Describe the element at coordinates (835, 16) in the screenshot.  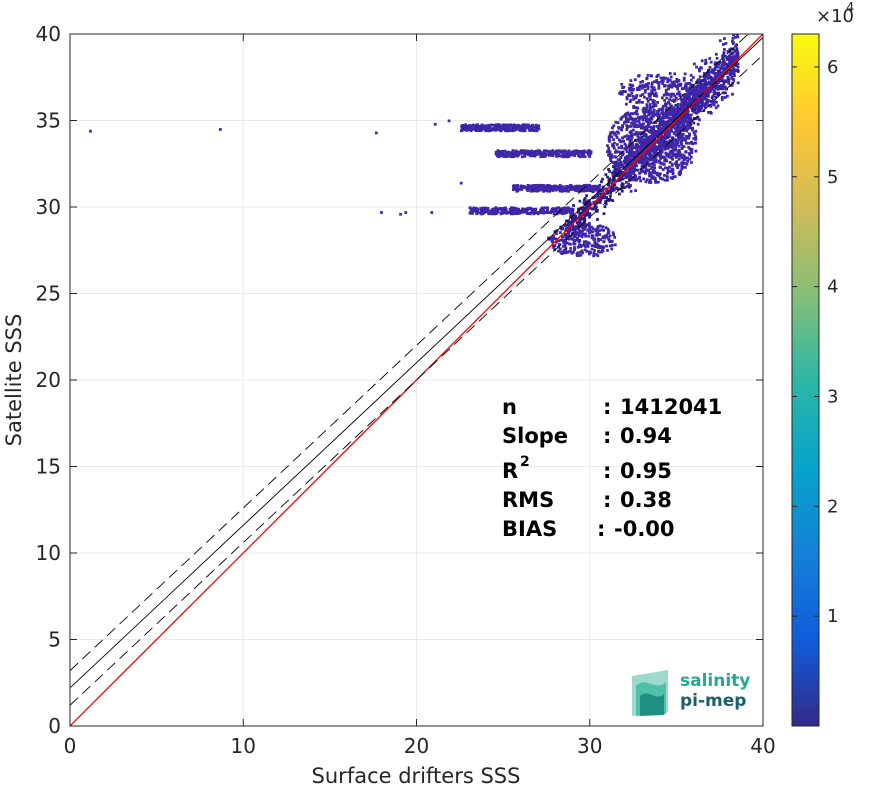
I see `colorbar-exponent-base: ×10` at that location.